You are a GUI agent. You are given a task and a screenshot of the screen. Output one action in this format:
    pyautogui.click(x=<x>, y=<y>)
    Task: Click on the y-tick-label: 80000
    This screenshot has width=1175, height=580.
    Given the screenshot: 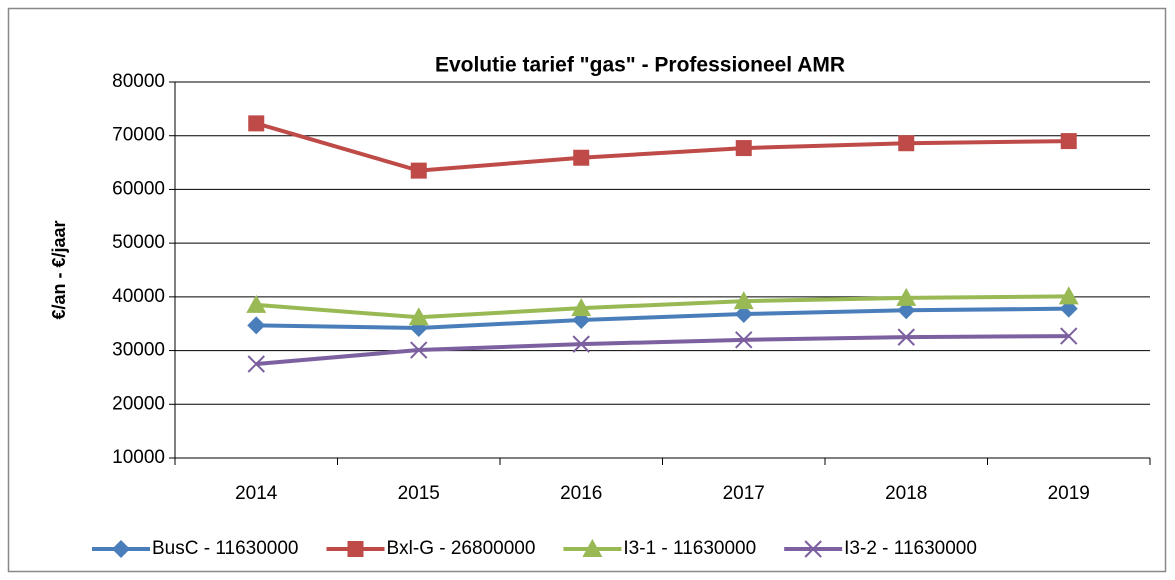 What is the action you would take?
    pyautogui.click(x=138, y=81)
    